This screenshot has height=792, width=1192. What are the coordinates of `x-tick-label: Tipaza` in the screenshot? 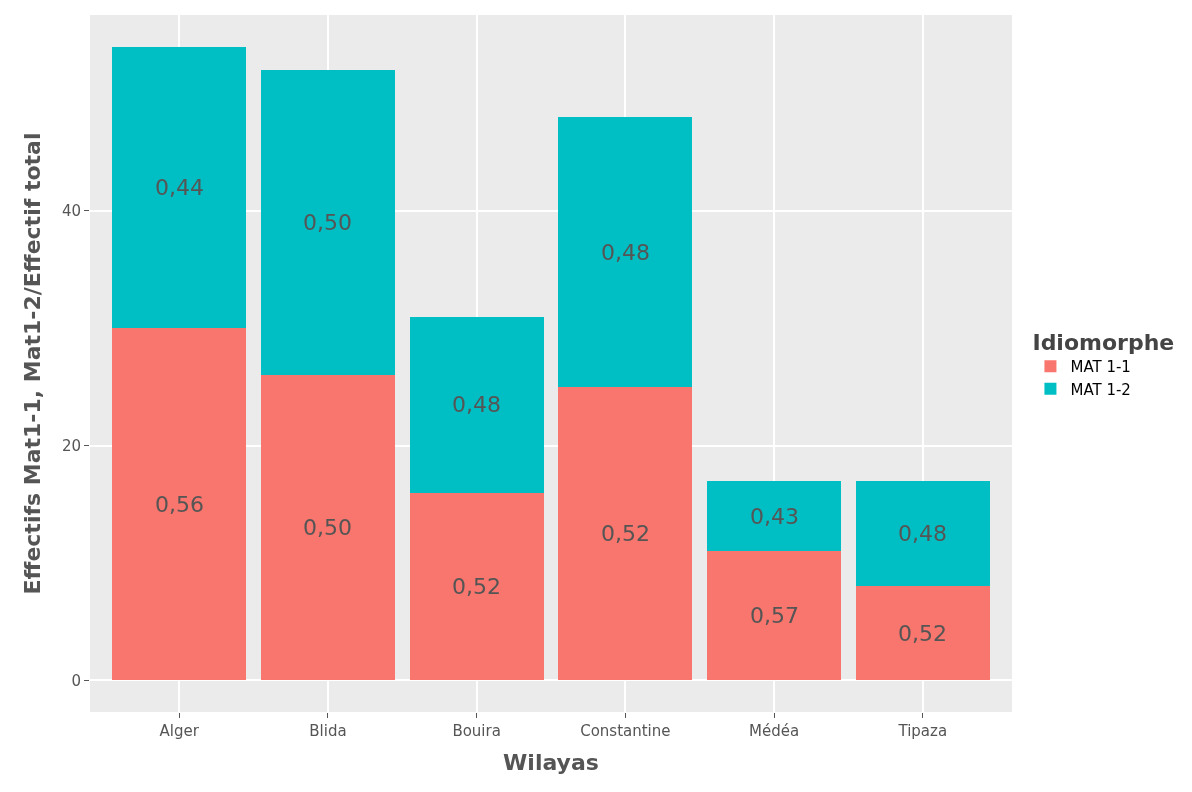 It's located at (922, 731).